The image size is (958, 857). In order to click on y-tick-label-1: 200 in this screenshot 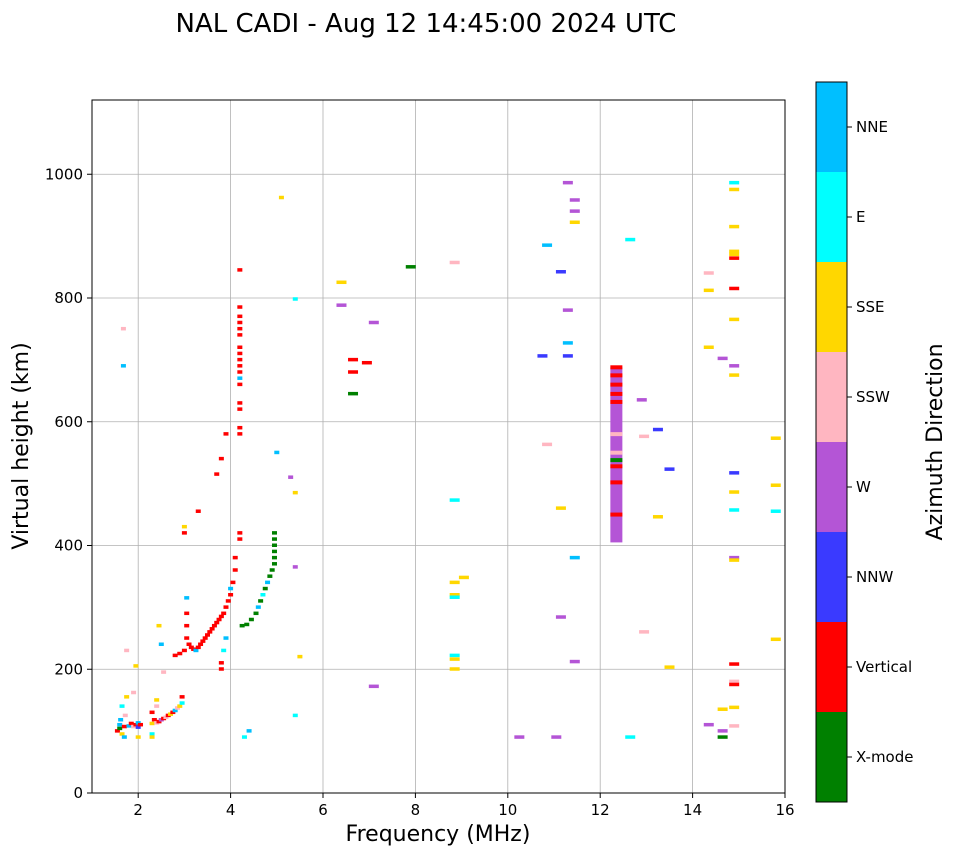, I will do `click(68, 669)`.